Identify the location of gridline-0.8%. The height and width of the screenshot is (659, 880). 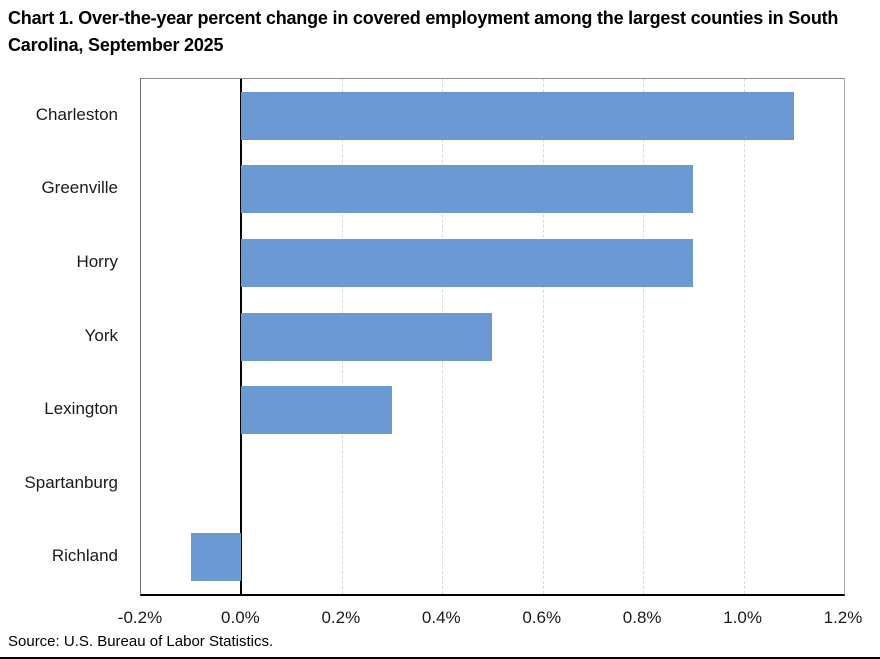
(644, 336).